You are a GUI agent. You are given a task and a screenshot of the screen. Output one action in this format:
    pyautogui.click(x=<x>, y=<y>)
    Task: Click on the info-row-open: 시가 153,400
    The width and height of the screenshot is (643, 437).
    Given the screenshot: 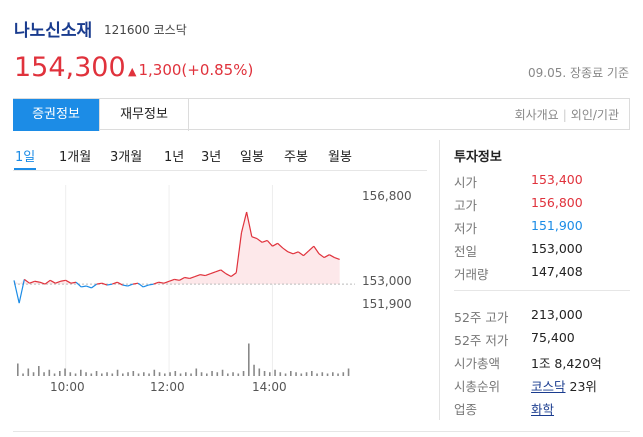 What is the action you would take?
    pyautogui.click(x=544, y=182)
    